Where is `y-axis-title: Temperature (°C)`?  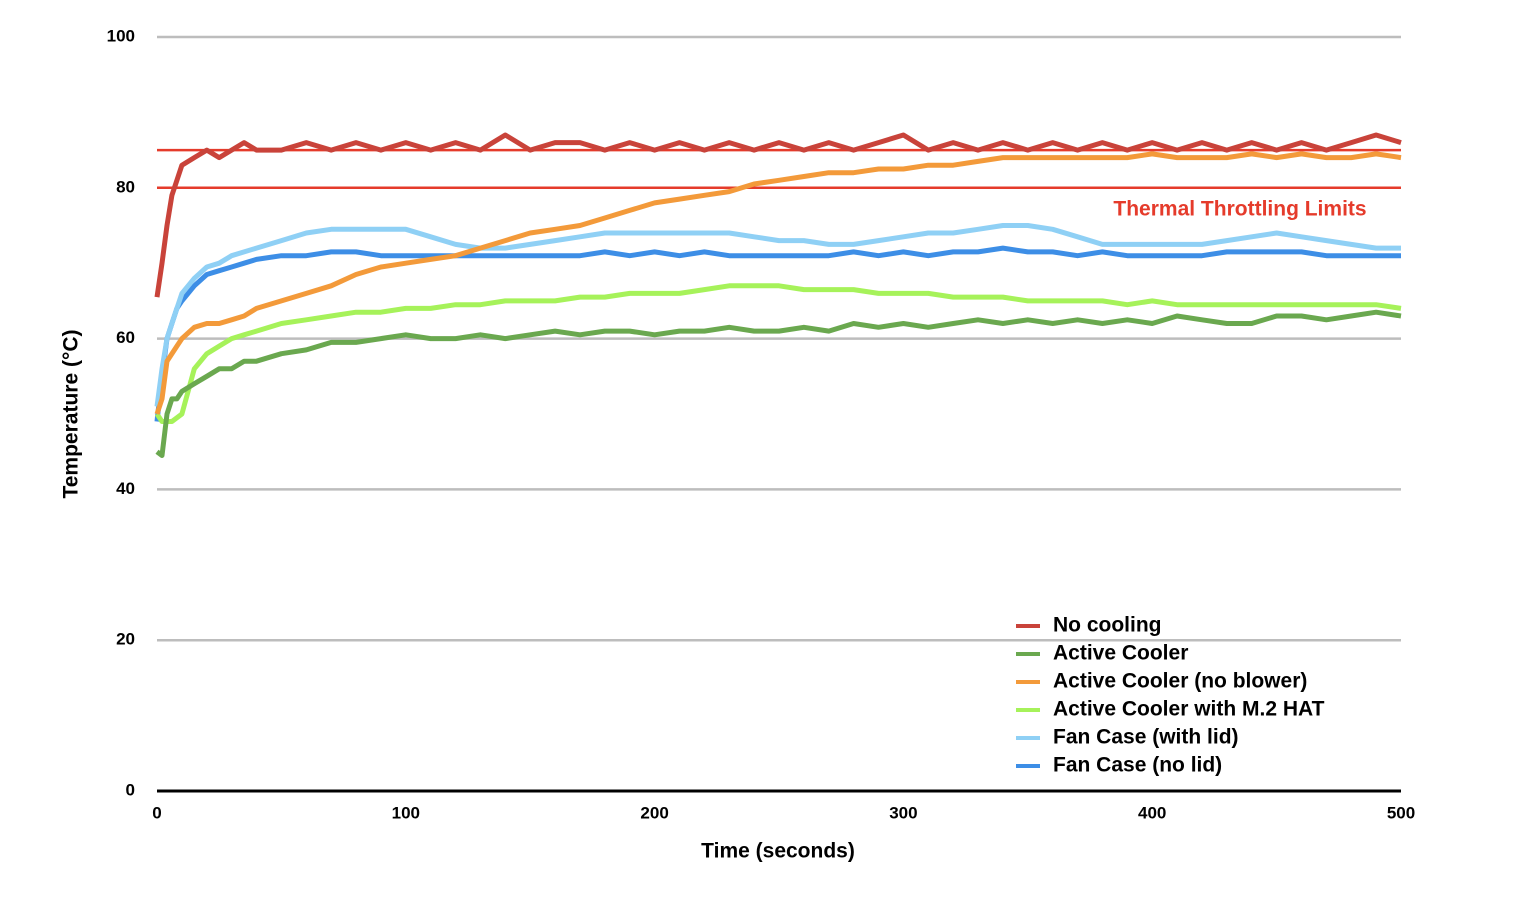 y-axis-title: Temperature (°C) is located at coordinates (71, 413).